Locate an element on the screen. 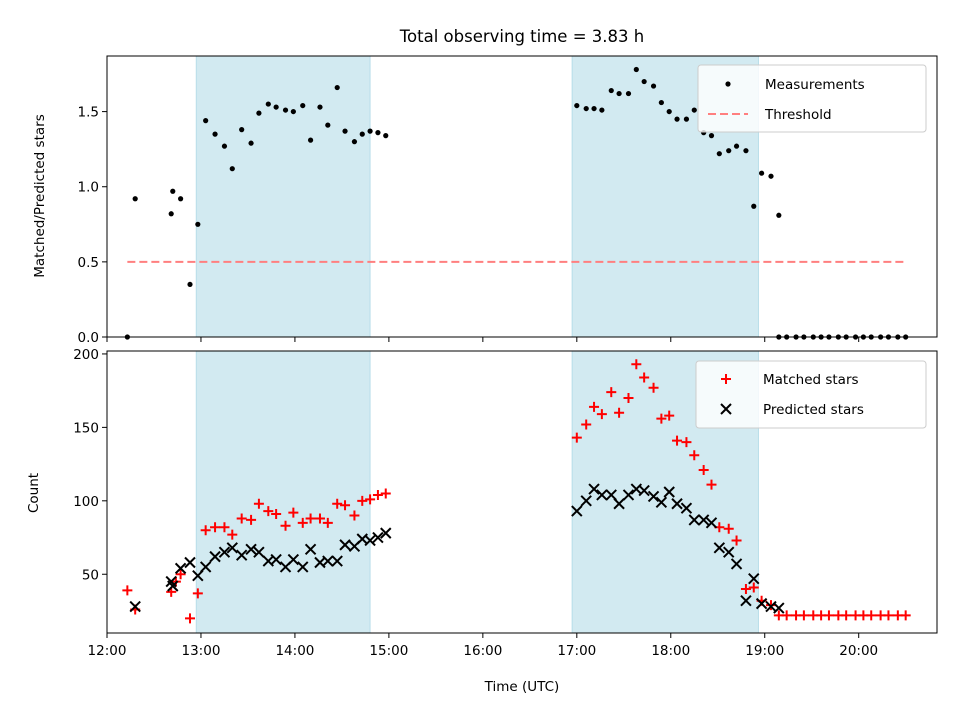 The image size is (960, 720). legend-box is located at coordinates (811, 394).